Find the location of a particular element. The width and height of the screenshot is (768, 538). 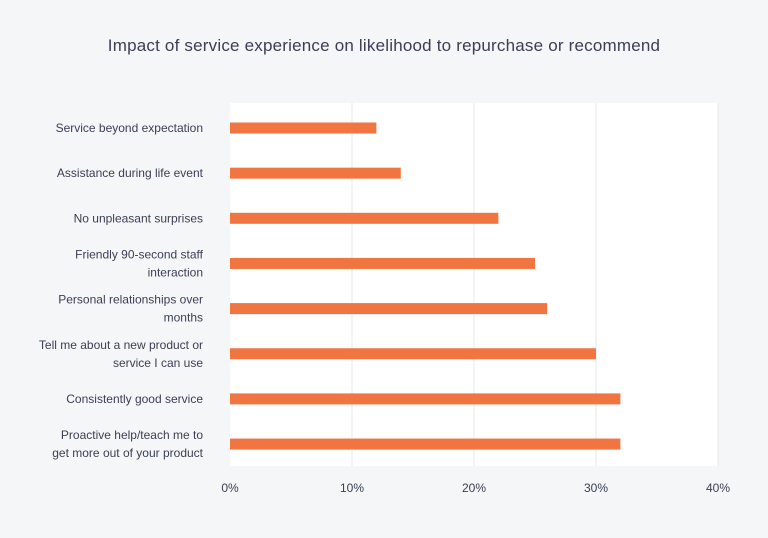

category-label: Consistently good service is located at coordinates (134, 399).